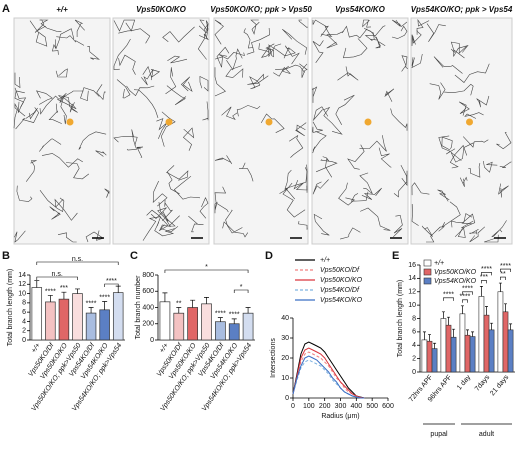 The width and height of the screenshot is (520, 449). Describe the element at coordinates (62, 131) in the screenshot. I see `micrograph` at that location.